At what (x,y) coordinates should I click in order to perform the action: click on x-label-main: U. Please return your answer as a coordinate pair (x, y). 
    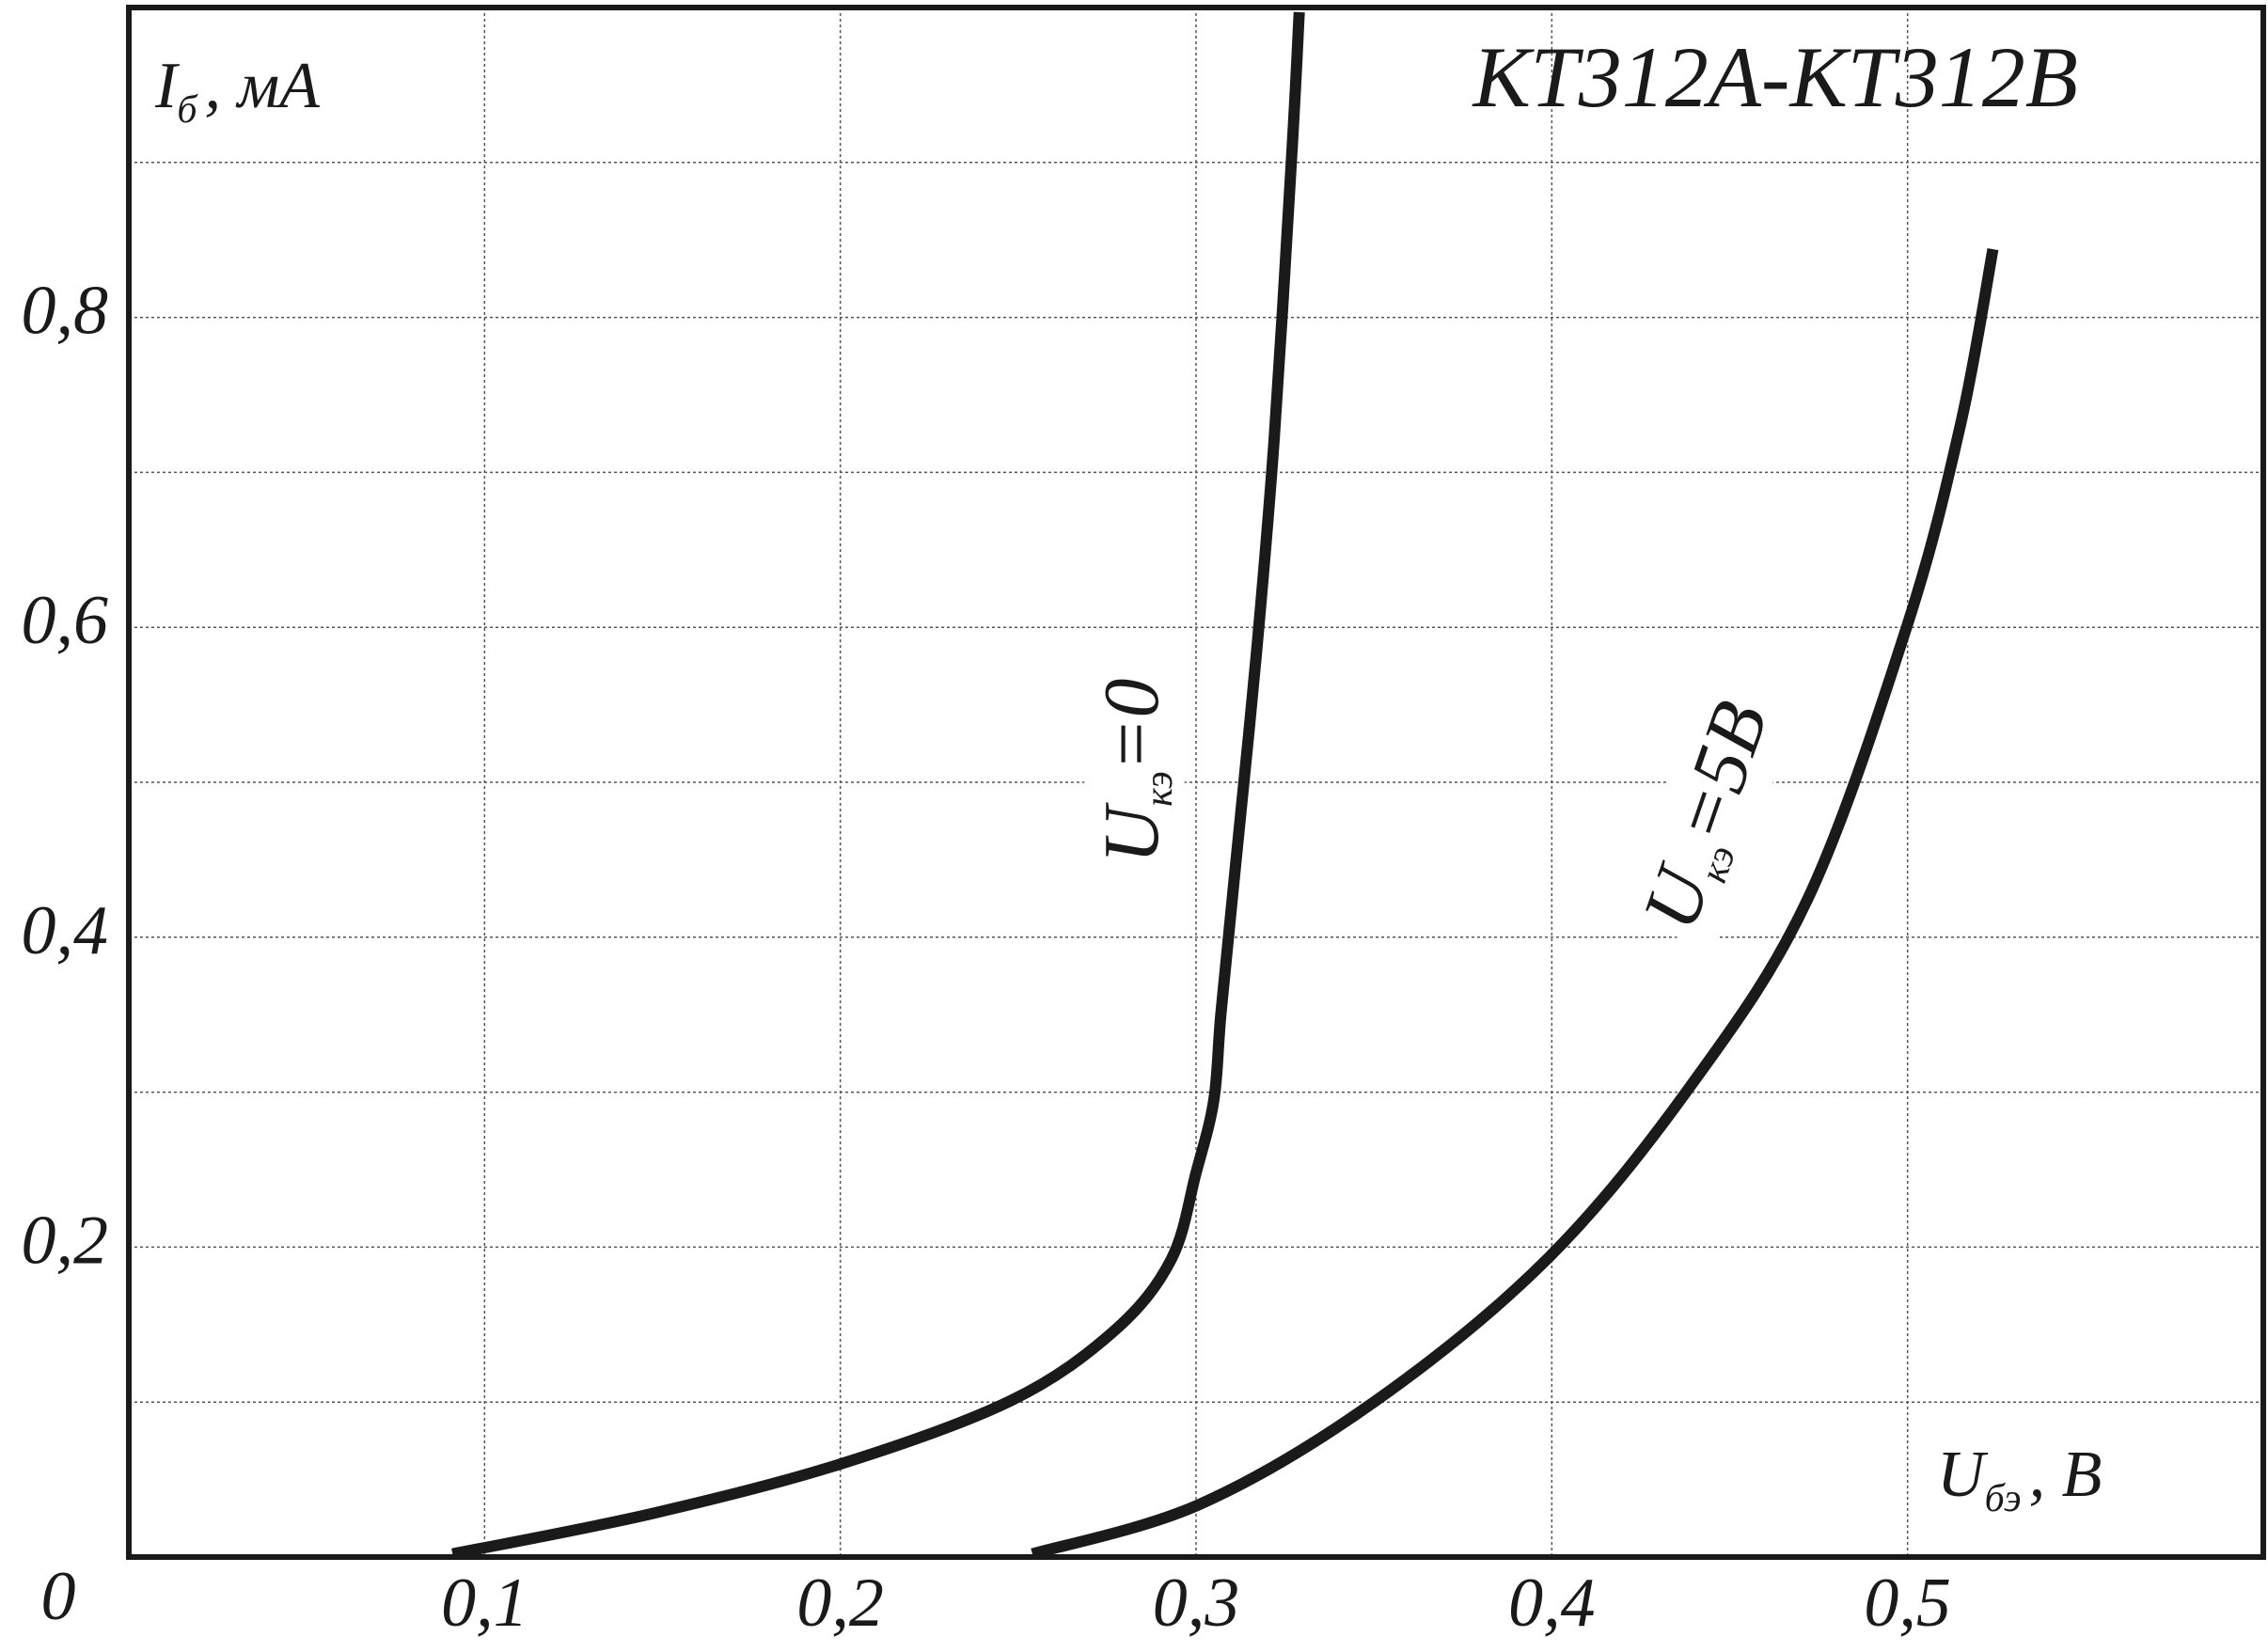
    Looking at the image, I should click on (1963, 1475).